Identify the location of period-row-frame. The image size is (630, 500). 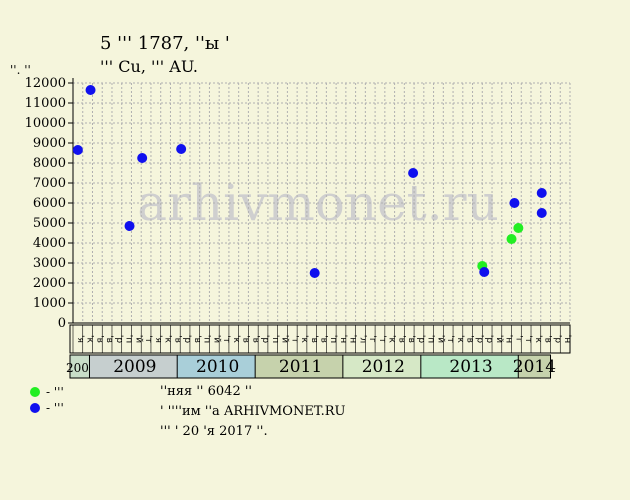
(320, 339).